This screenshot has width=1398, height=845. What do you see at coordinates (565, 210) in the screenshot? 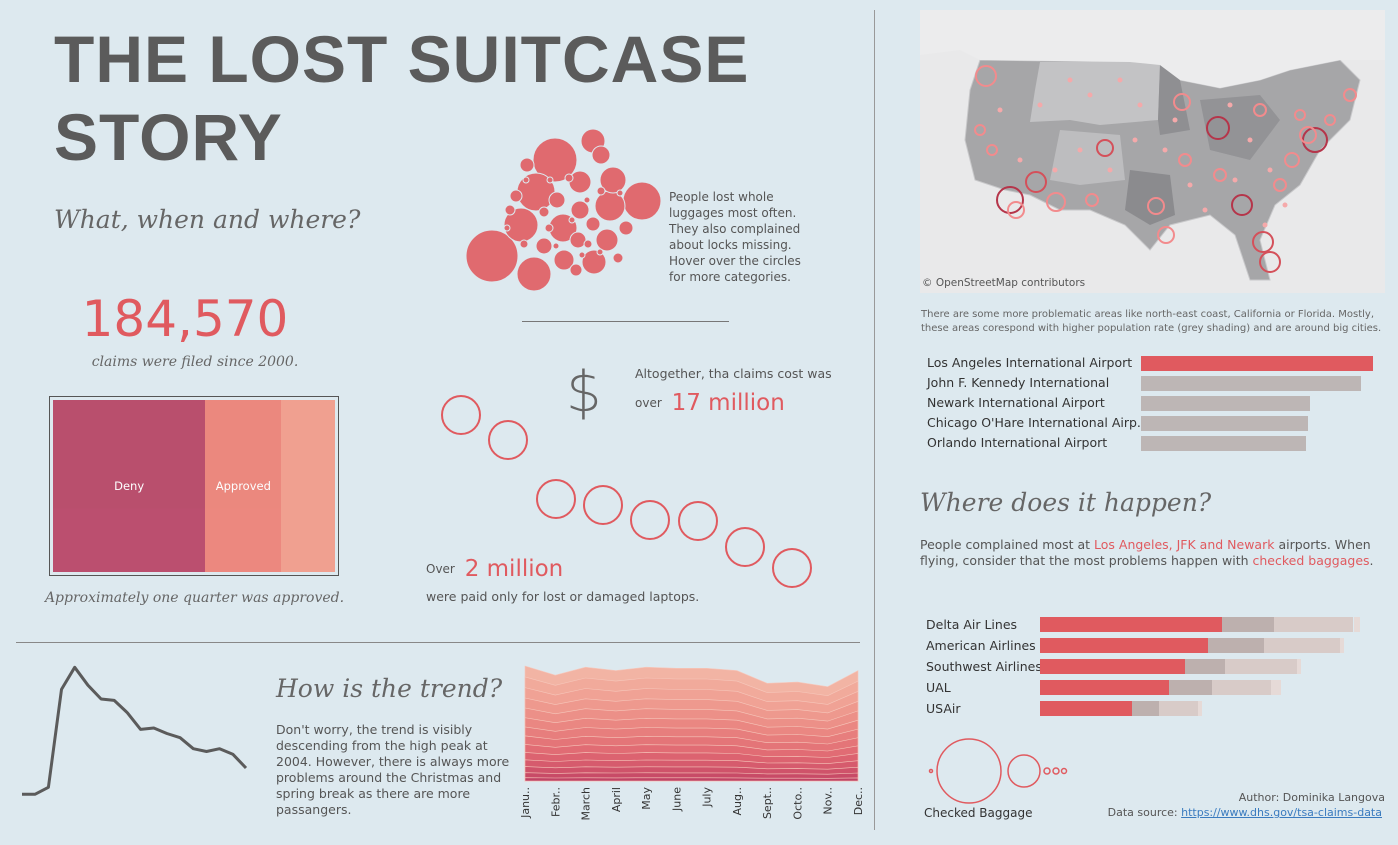
I see `category-bubbles` at bounding box center [565, 210].